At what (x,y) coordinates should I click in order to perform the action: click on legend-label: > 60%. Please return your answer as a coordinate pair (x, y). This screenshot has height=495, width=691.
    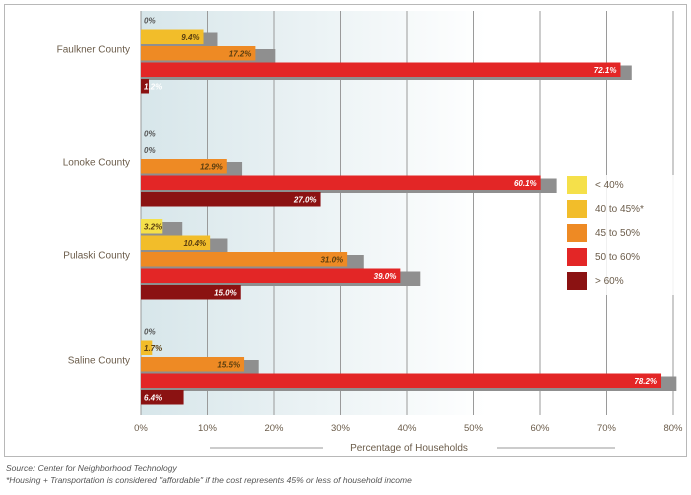
    Looking at the image, I should click on (609, 281).